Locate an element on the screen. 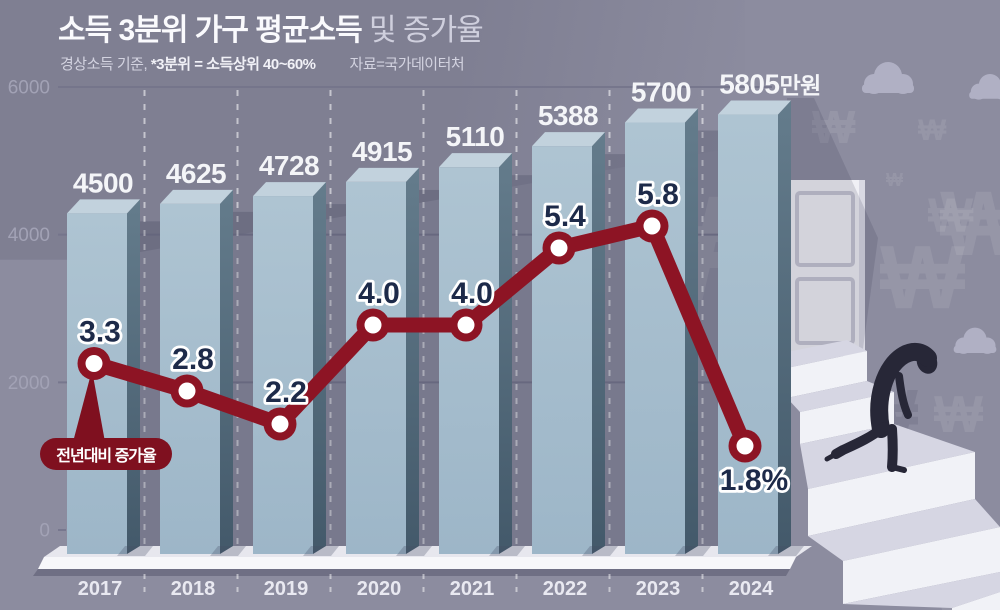  growth-value-label: 3.3 is located at coordinates (100, 332).